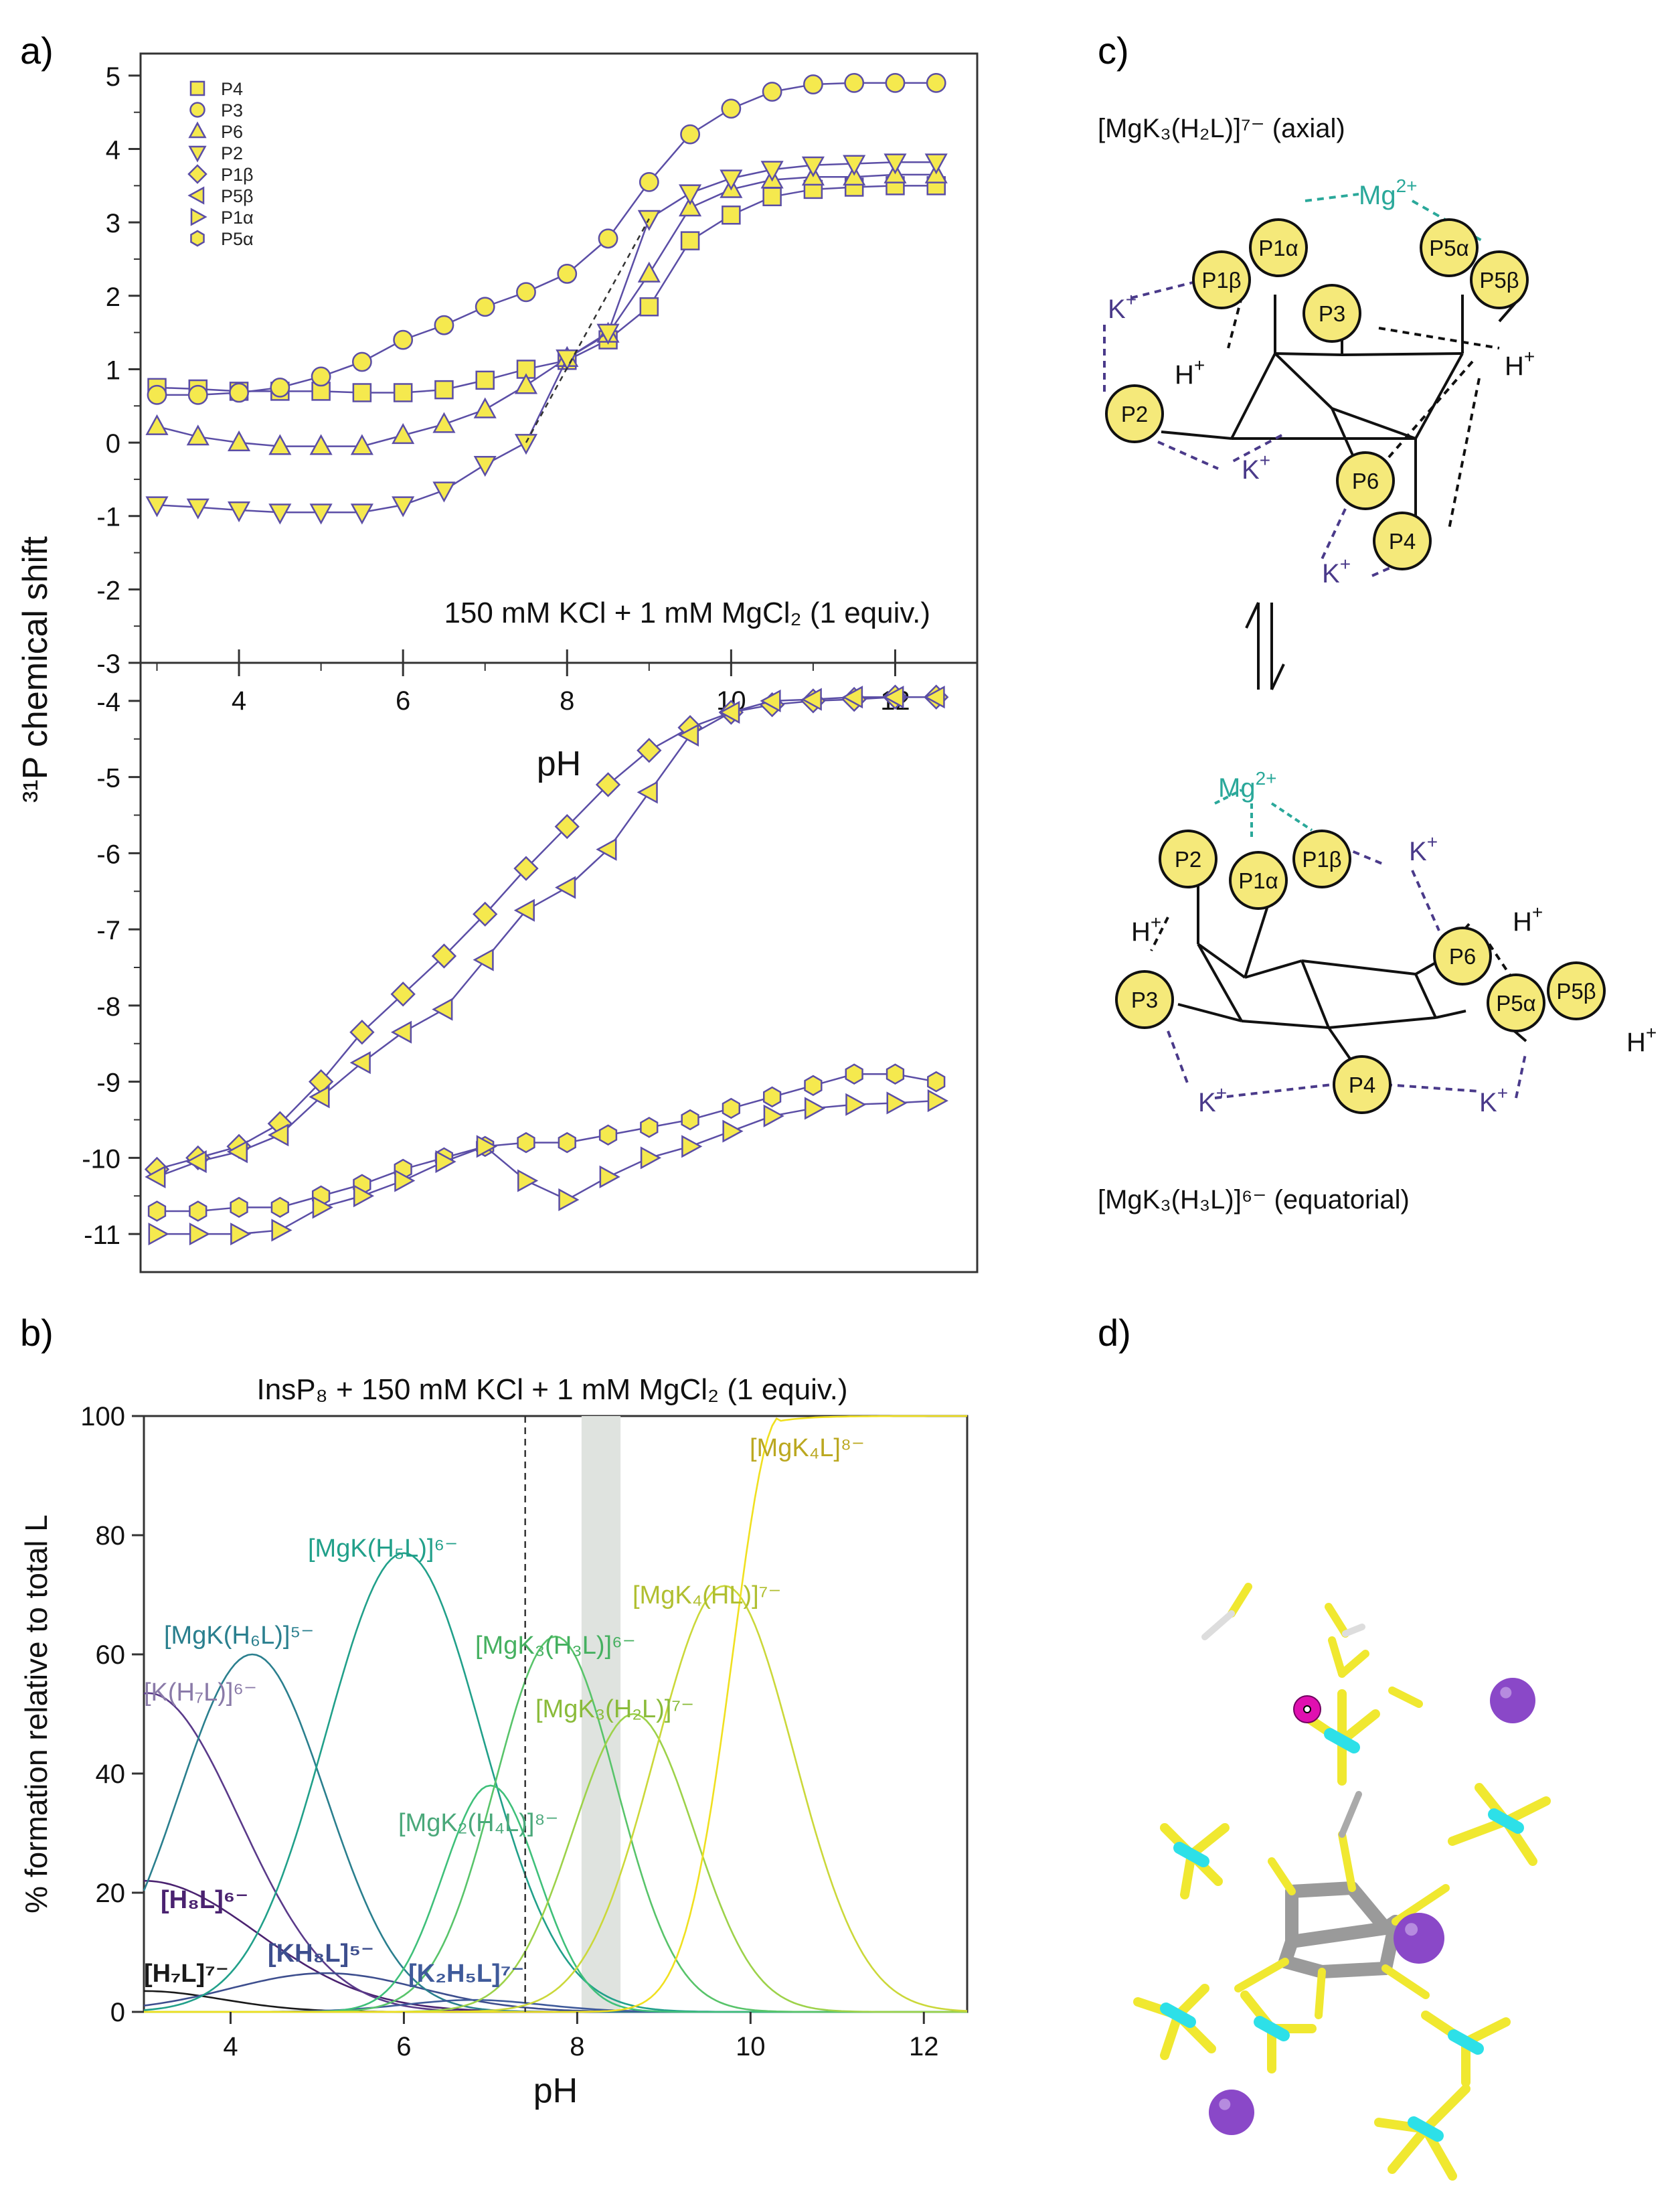  What do you see at coordinates (614, 1709) in the screenshot?
I see `species-label: [MgK₃(H₂L)]⁷⁻` at bounding box center [614, 1709].